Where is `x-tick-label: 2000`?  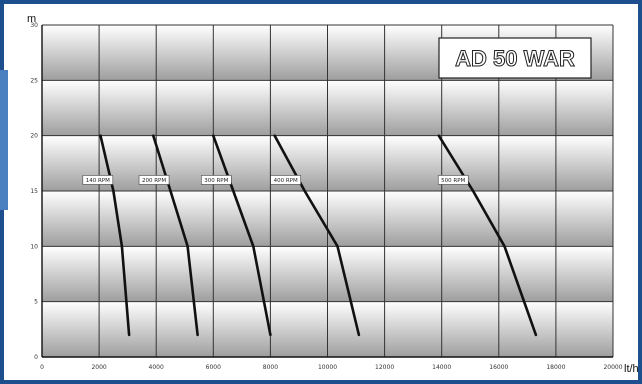
x-tick-label: 2000 is located at coordinates (98, 367).